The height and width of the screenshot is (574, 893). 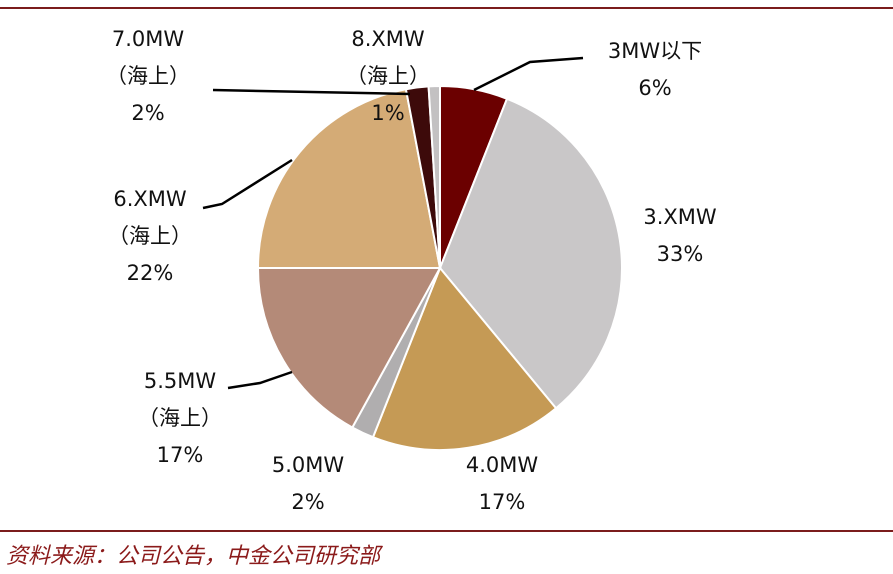 What do you see at coordinates (446, 531) in the screenshot?
I see `bottom-rule` at bounding box center [446, 531].